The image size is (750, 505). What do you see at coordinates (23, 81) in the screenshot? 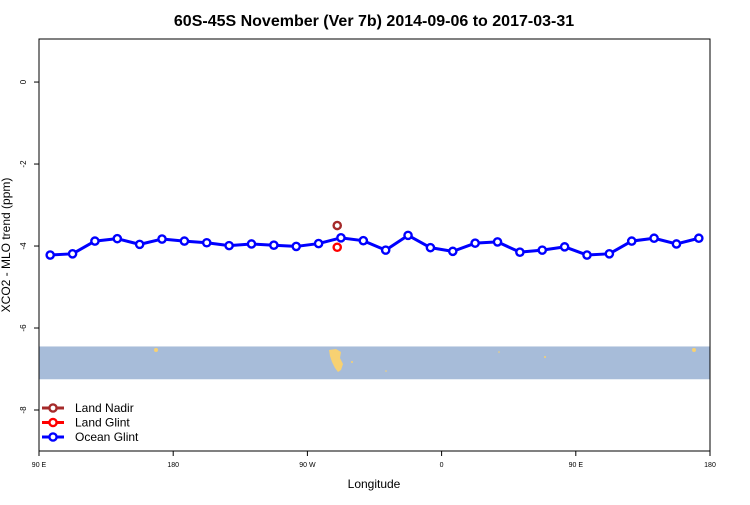
I see `y-tick-label: 0` at bounding box center [23, 81].